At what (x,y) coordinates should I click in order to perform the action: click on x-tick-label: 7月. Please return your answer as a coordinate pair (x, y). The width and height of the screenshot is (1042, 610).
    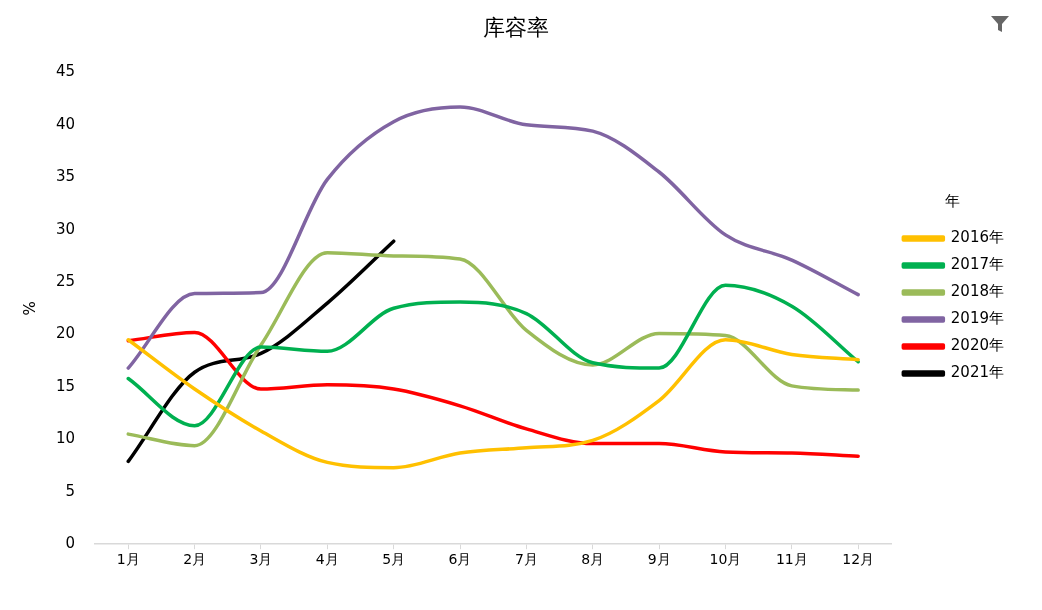
    Looking at the image, I should click on (526, 559).